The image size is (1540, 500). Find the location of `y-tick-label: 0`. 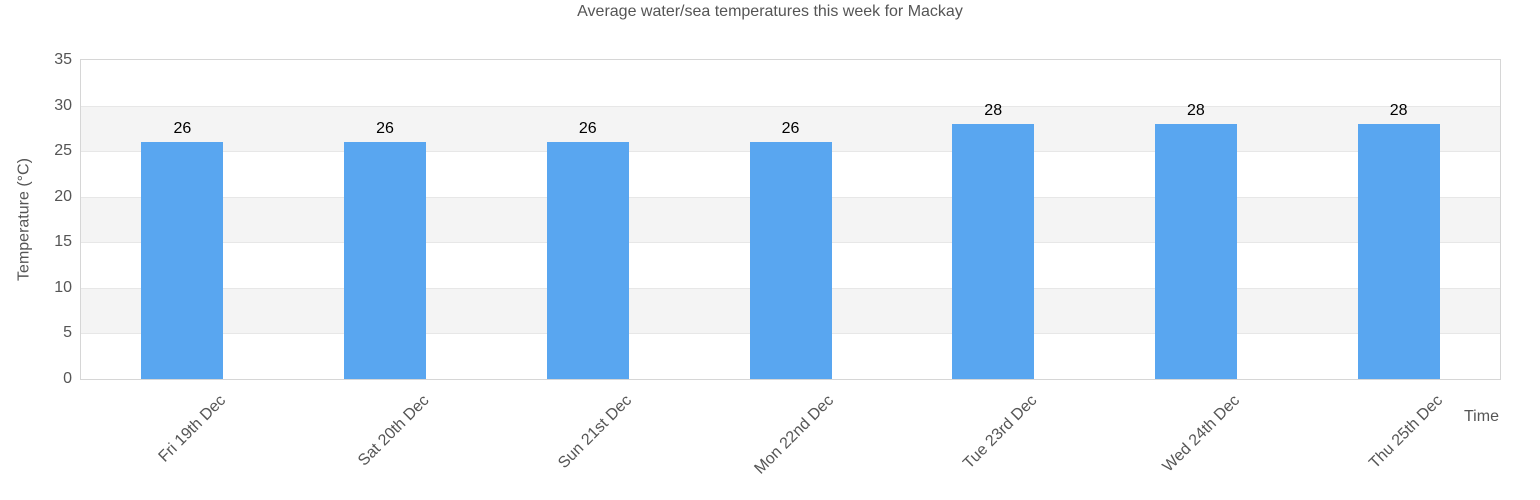

y-tick-label: 0 is located at coordinates (67, 378).